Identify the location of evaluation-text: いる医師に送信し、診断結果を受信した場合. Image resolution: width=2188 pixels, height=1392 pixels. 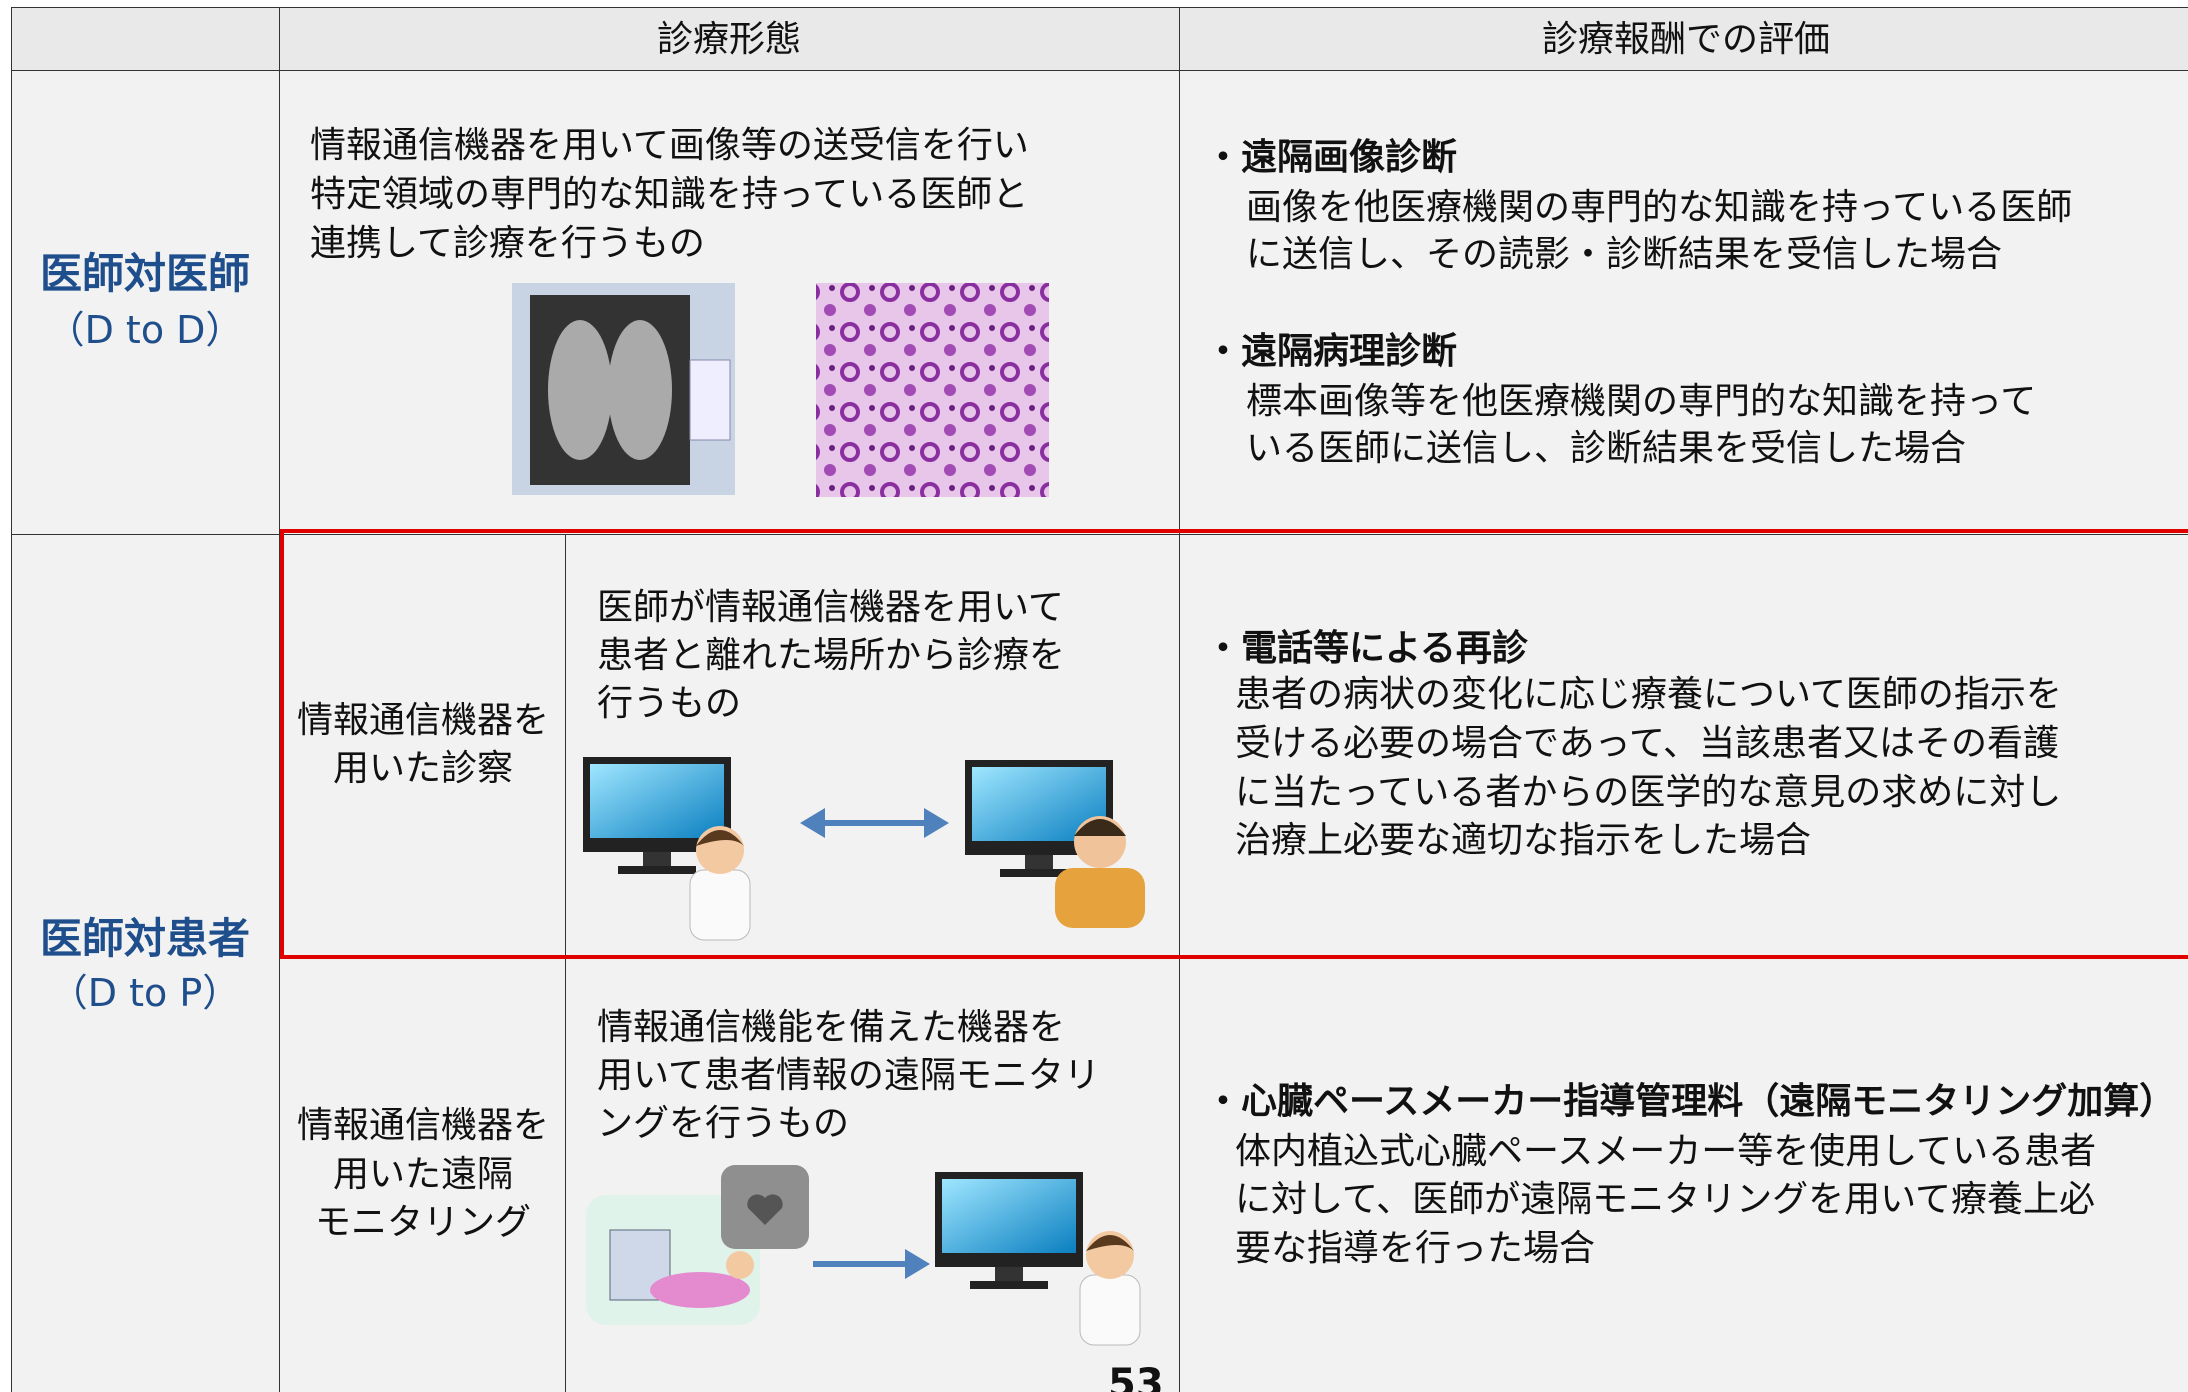
(1606, 448).